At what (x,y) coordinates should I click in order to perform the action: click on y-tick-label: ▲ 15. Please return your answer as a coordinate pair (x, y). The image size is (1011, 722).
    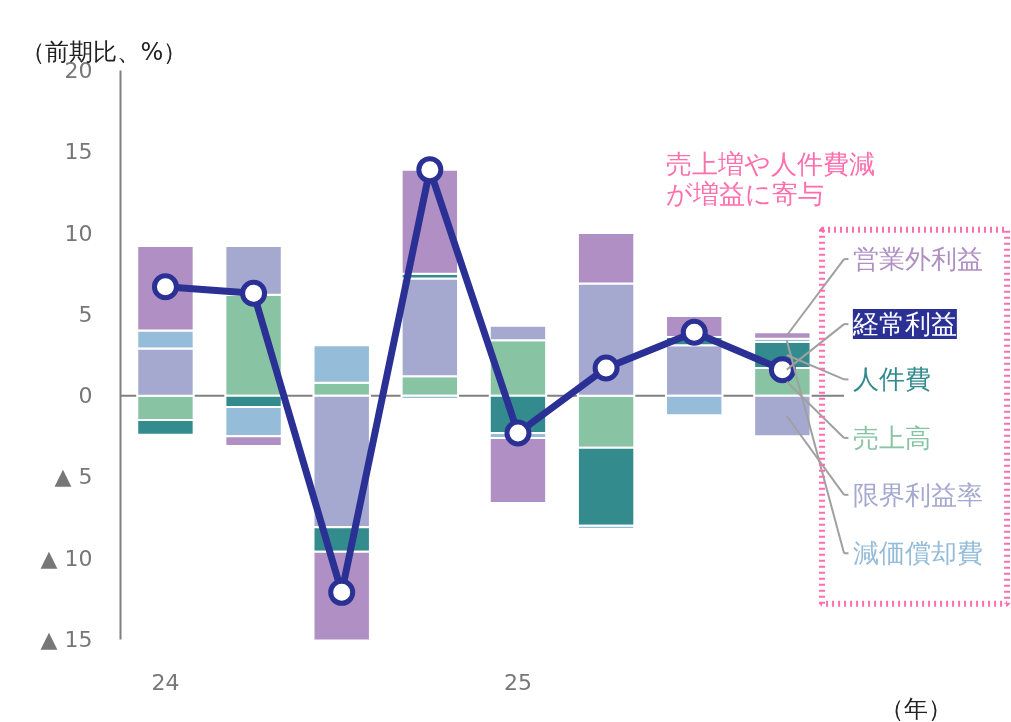
    Looking at the image, I should click on (66, 639).